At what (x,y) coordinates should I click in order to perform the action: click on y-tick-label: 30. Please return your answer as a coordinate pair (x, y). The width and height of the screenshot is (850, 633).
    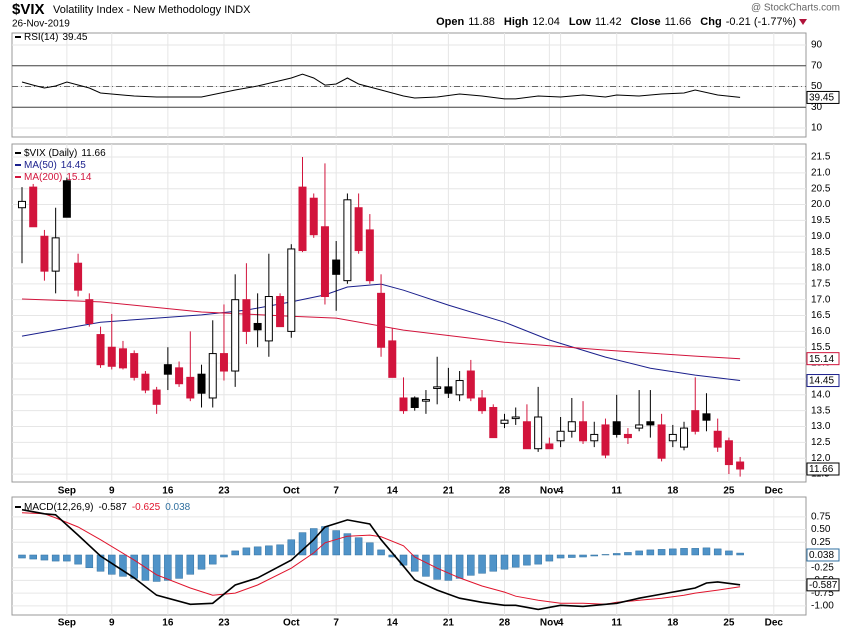
    Looking at the image, I should click on (817, 107).